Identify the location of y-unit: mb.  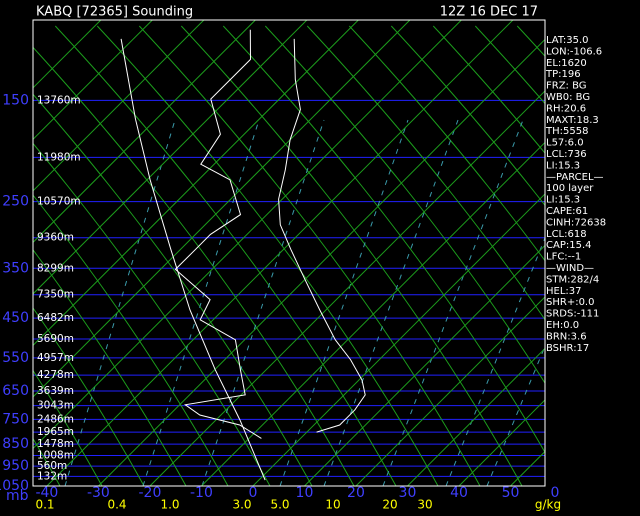
(17, 496).